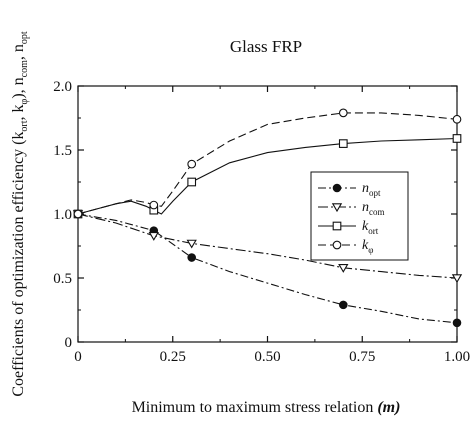 The width and height of the screenshot is (474, 426). I want to click on legend: nopt ncom kort kφ, so click(359, 216).